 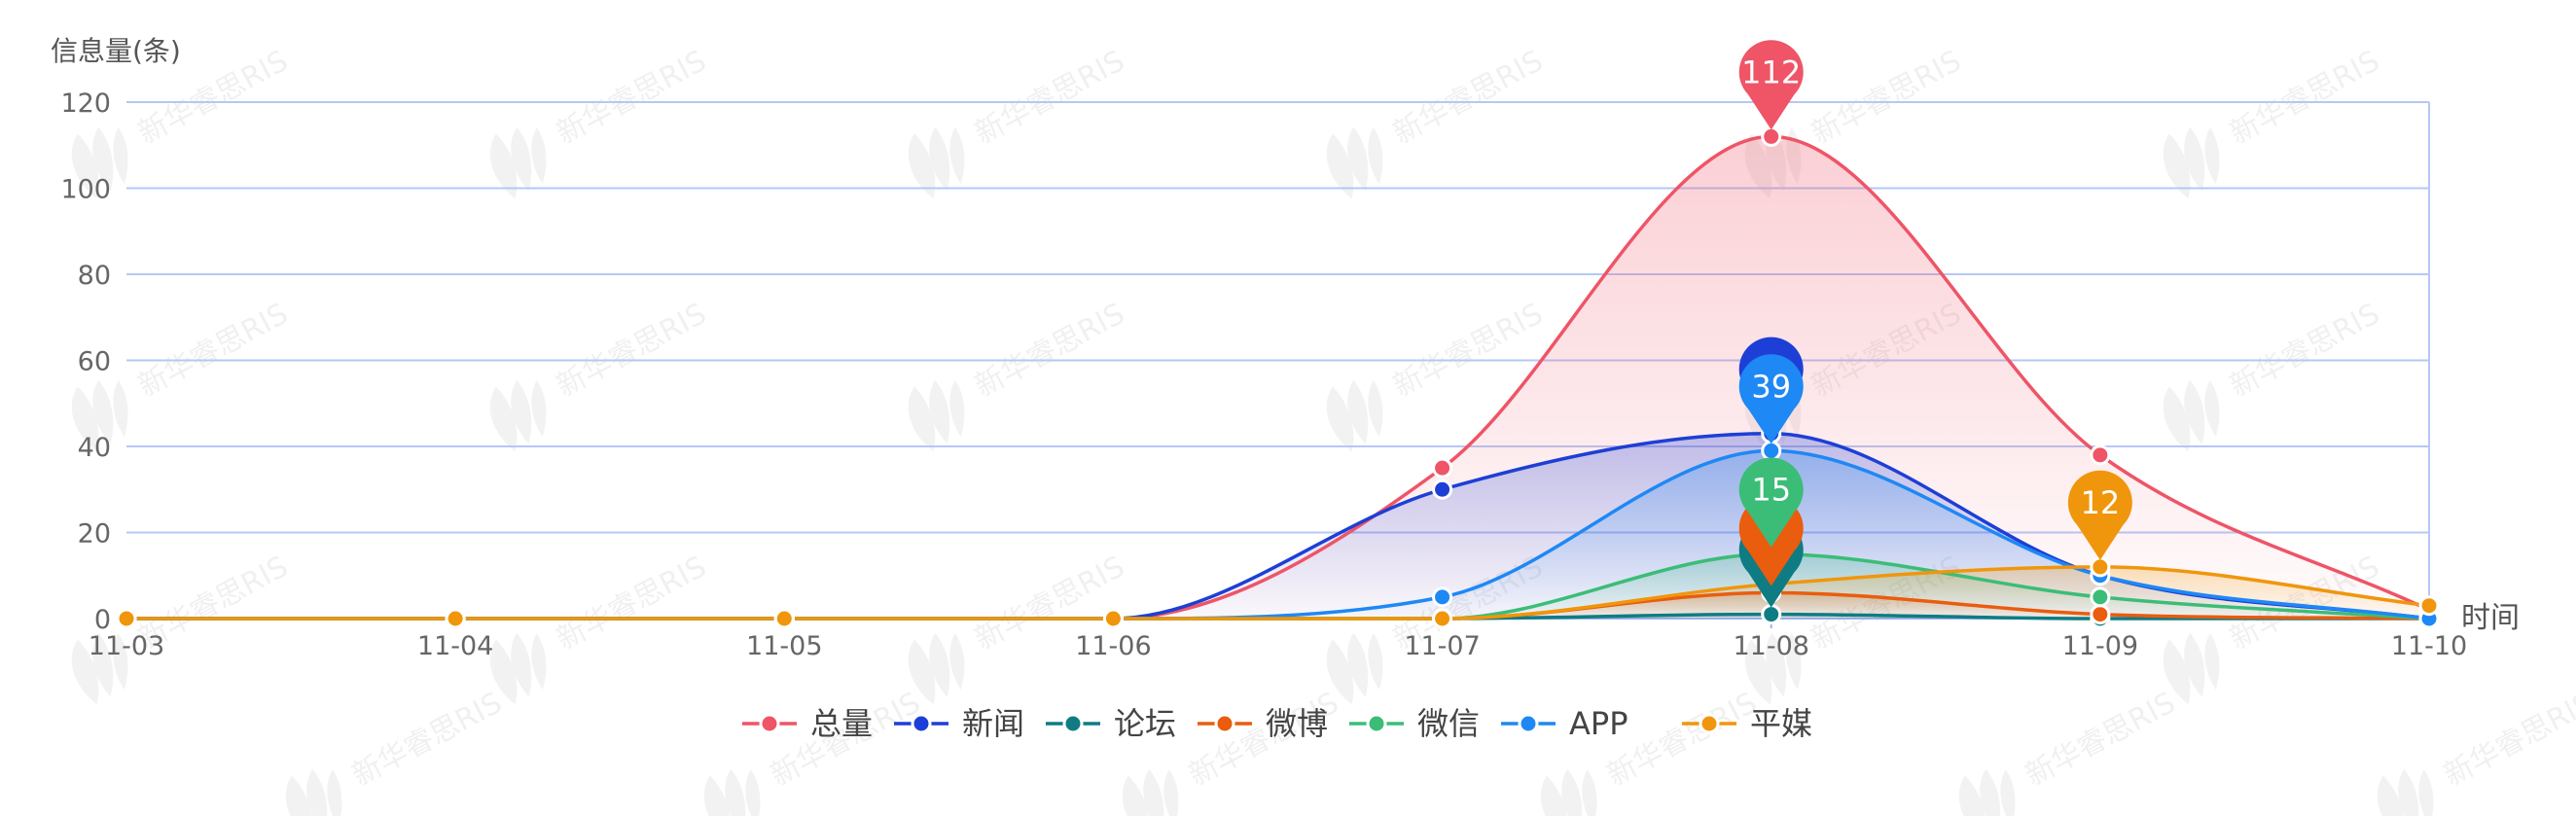 What do you see at coordinates (116, 51) in the screenshot?
I see `y-axis-title: 信息量(条)` at bounding box center [116, 51].